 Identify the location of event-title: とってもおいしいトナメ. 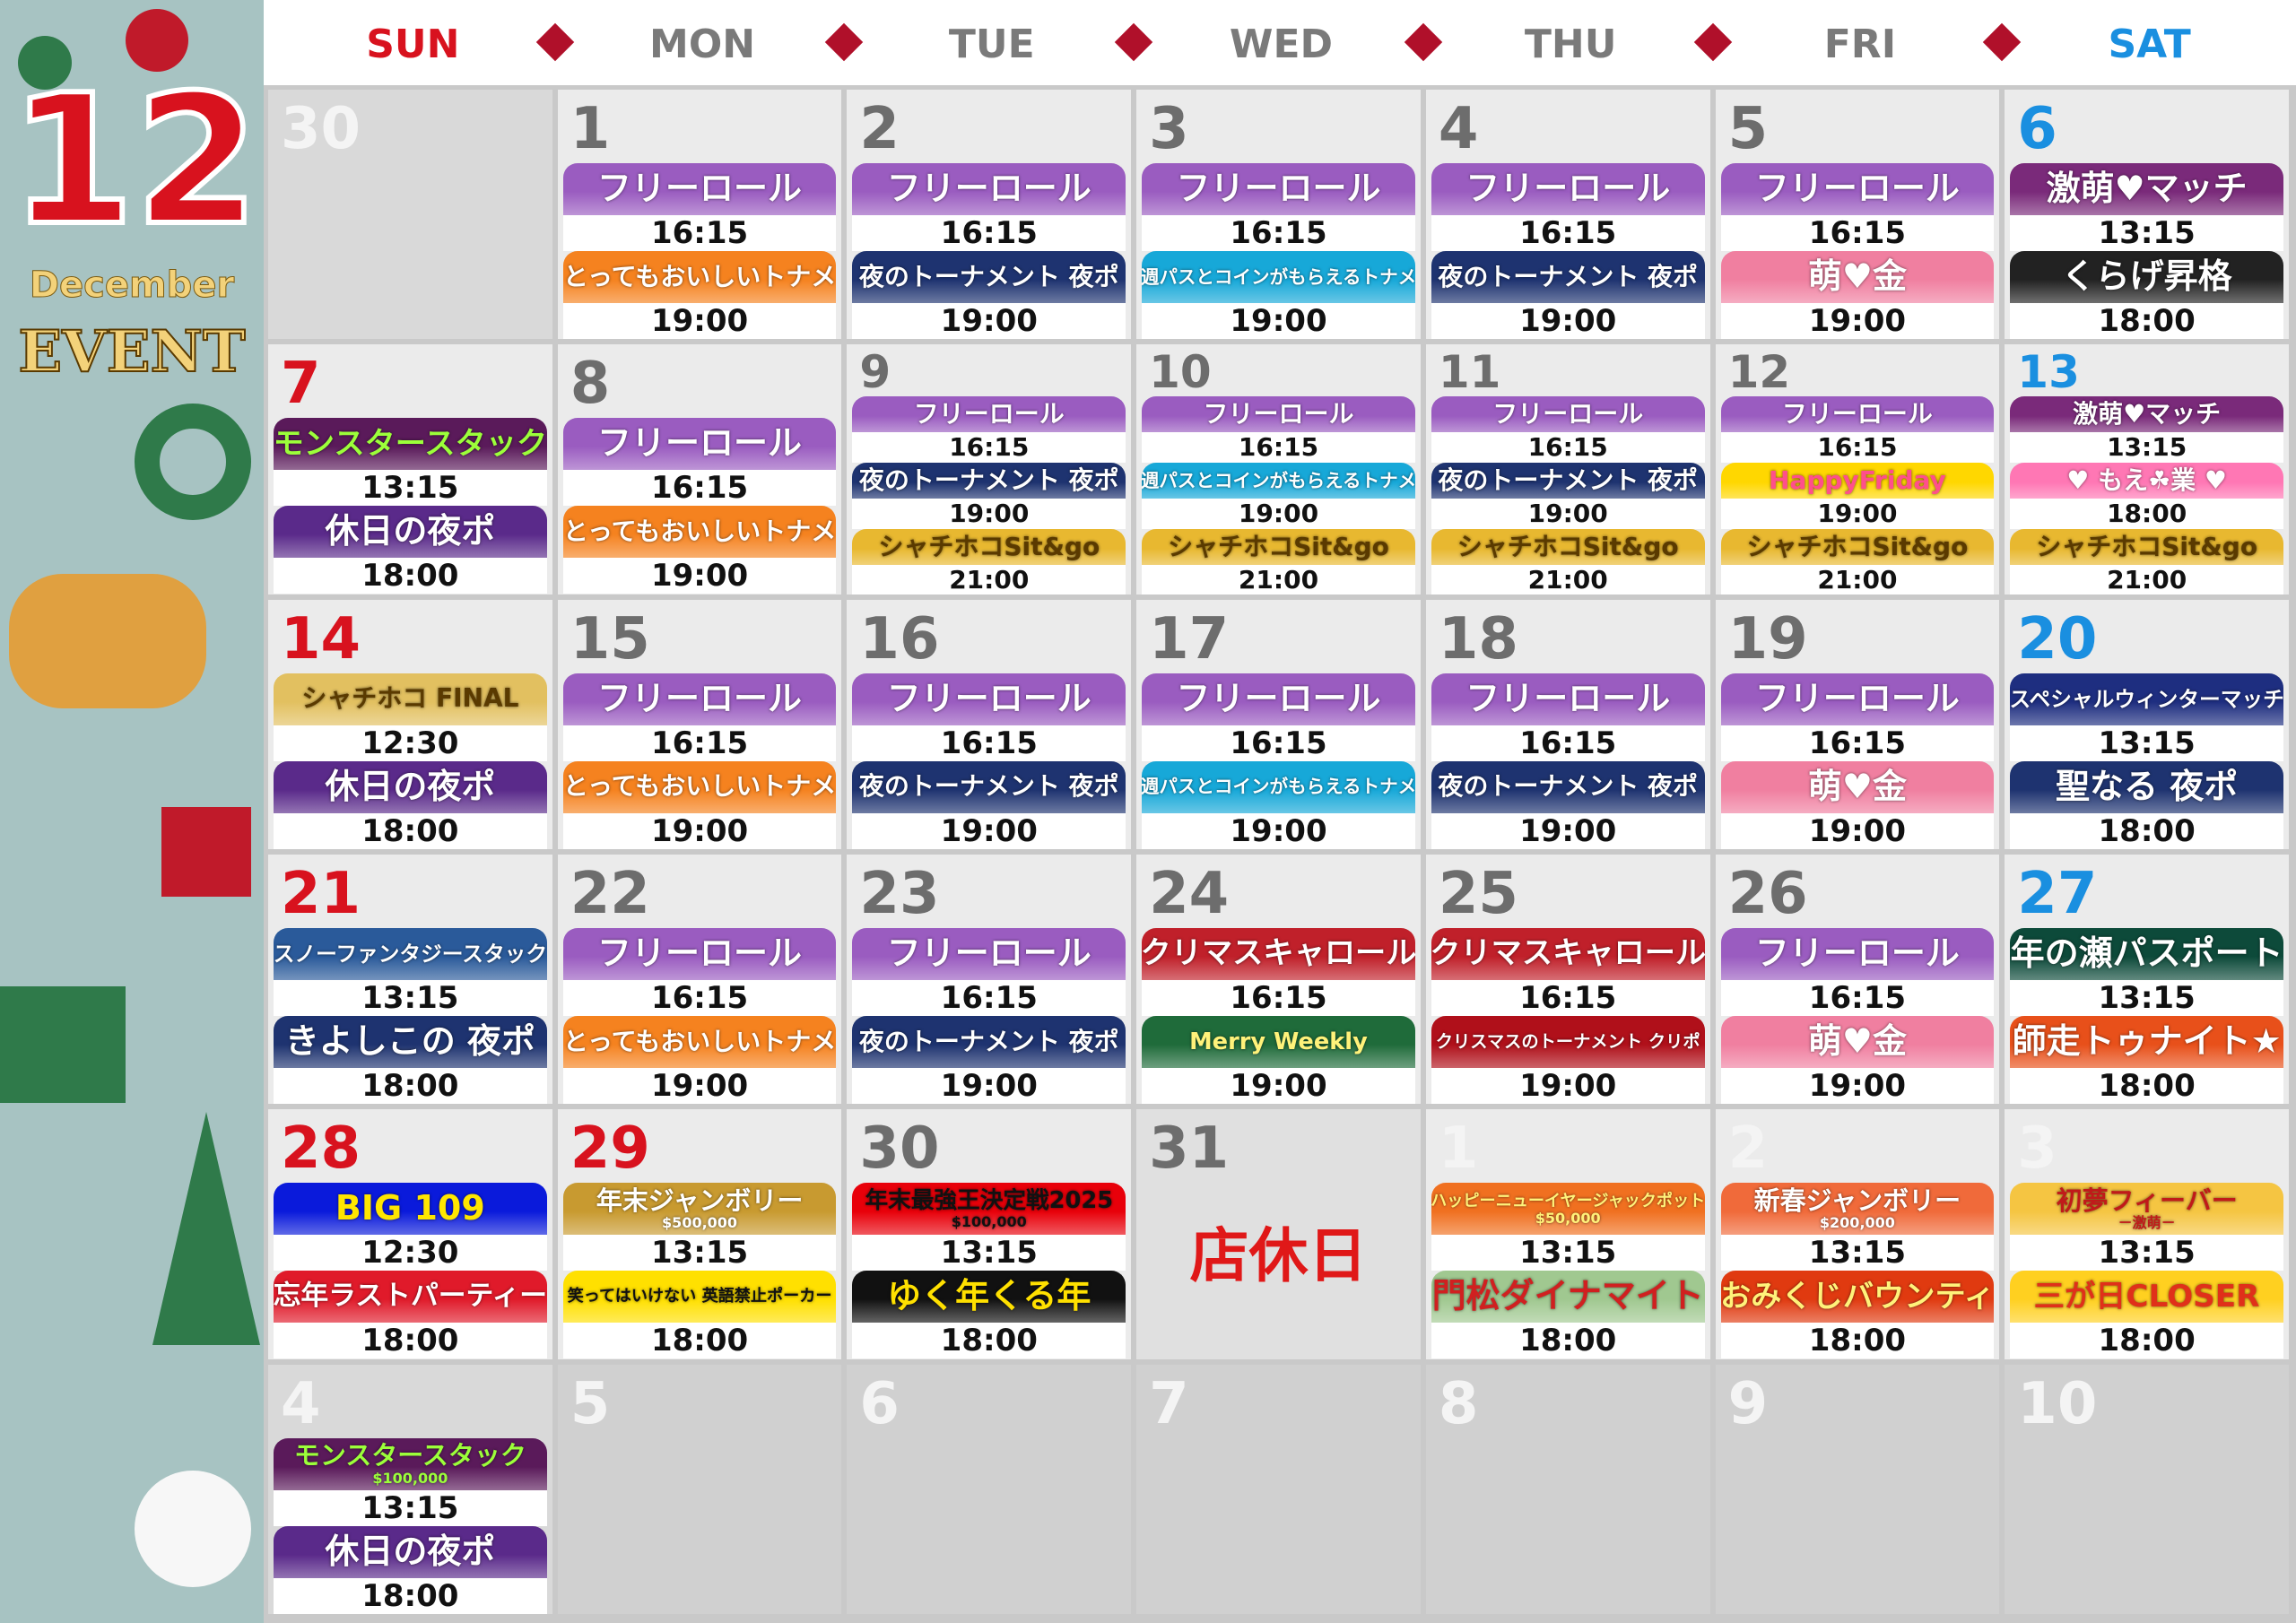
(699, 1041).